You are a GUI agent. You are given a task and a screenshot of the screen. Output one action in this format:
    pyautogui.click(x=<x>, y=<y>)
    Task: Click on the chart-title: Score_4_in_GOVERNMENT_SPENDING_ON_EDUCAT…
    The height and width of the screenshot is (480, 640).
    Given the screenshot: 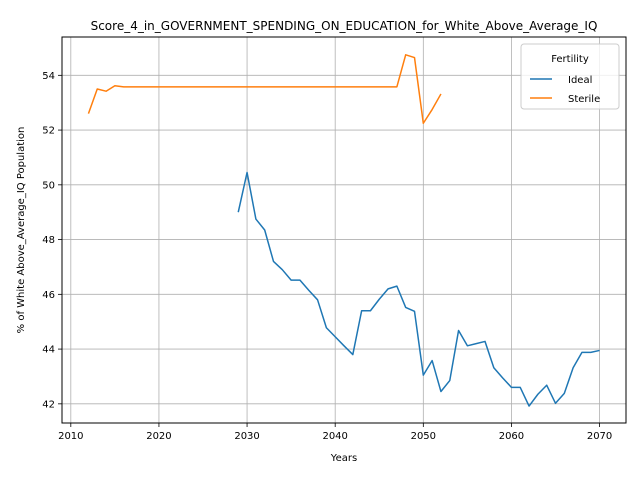 What is the action you would take?
    pyautogui.click(x=344, y=26)
    